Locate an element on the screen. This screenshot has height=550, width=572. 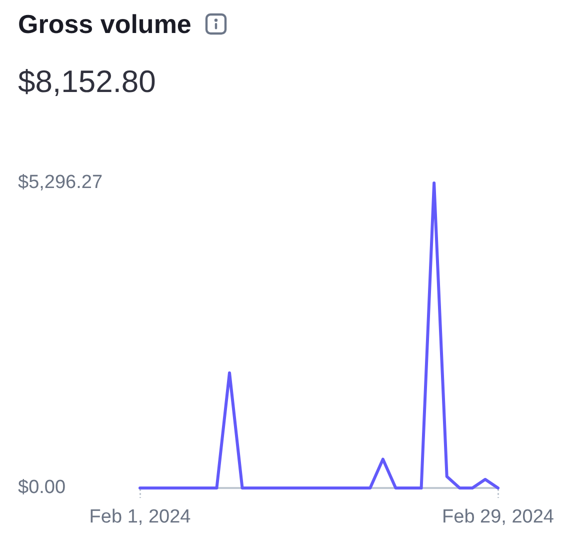
chart-subtitle: $8,152.80 is located at coordinates (87, 82).